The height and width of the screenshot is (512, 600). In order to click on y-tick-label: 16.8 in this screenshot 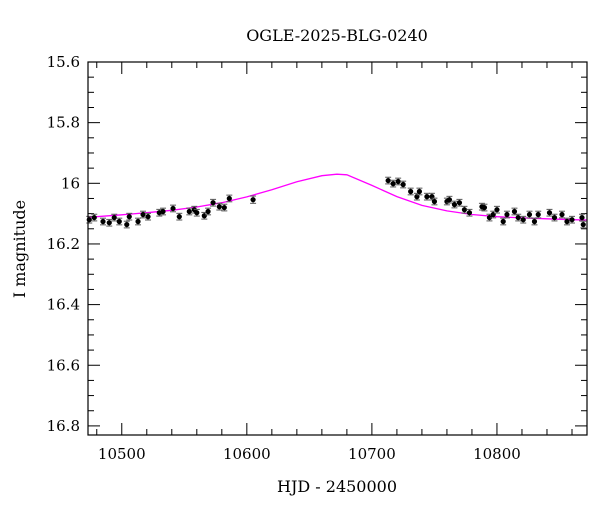, I will do `click(63, 426)`.